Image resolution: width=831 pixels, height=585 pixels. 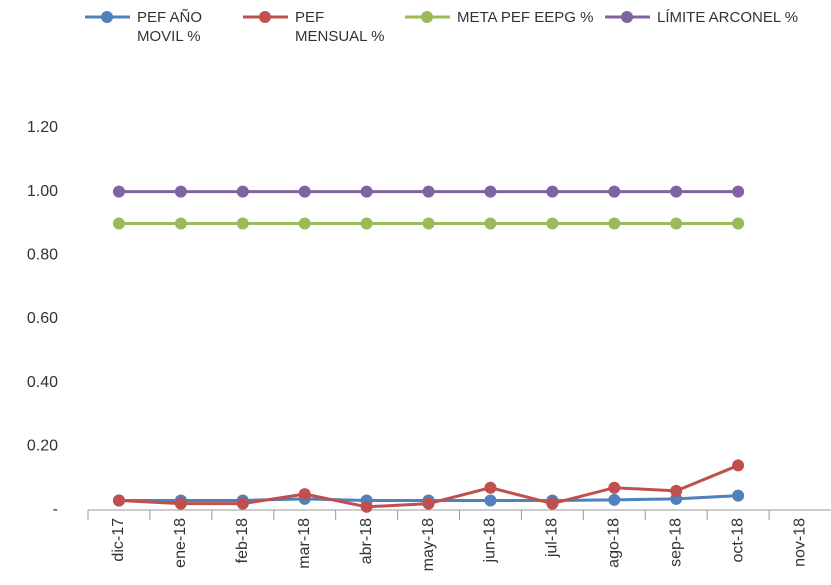 What do you see at coordinates (42, 318) in the screenshot?
I see `y-tick-label: 0.60` at bounding box center [42, 318].